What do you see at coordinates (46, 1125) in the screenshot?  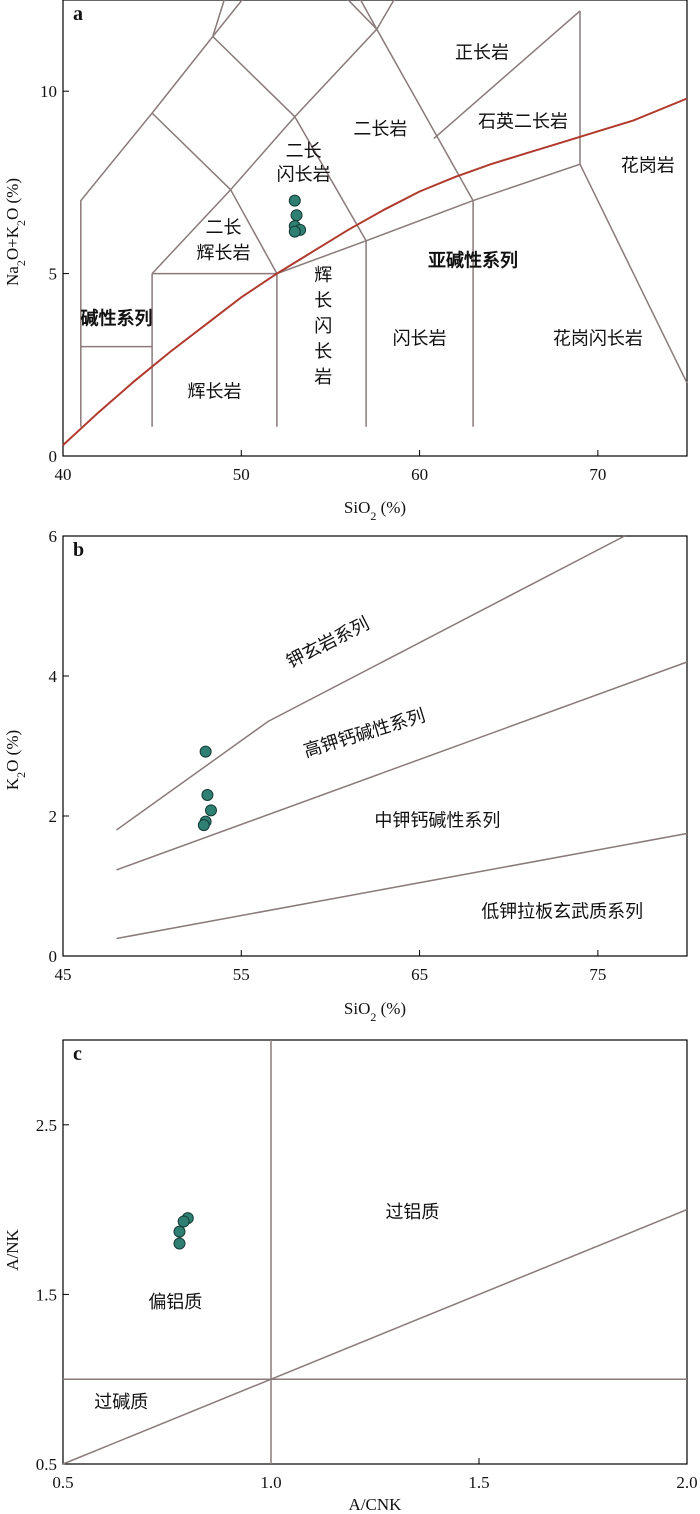 I see `y-tick-label: 2.5` at bounding box center [46, 1125].